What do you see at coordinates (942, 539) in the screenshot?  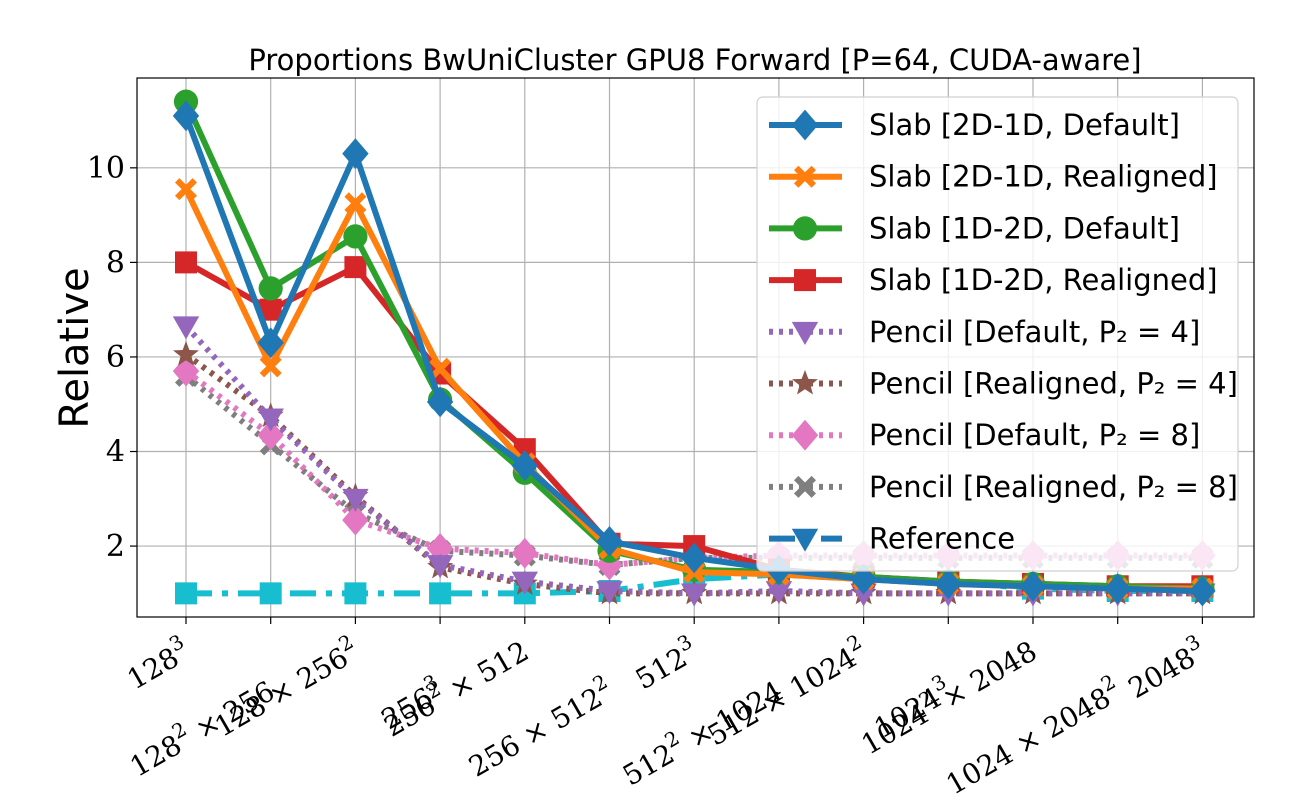 I see `legend-label: Reference` at bounding box center [942, 539].